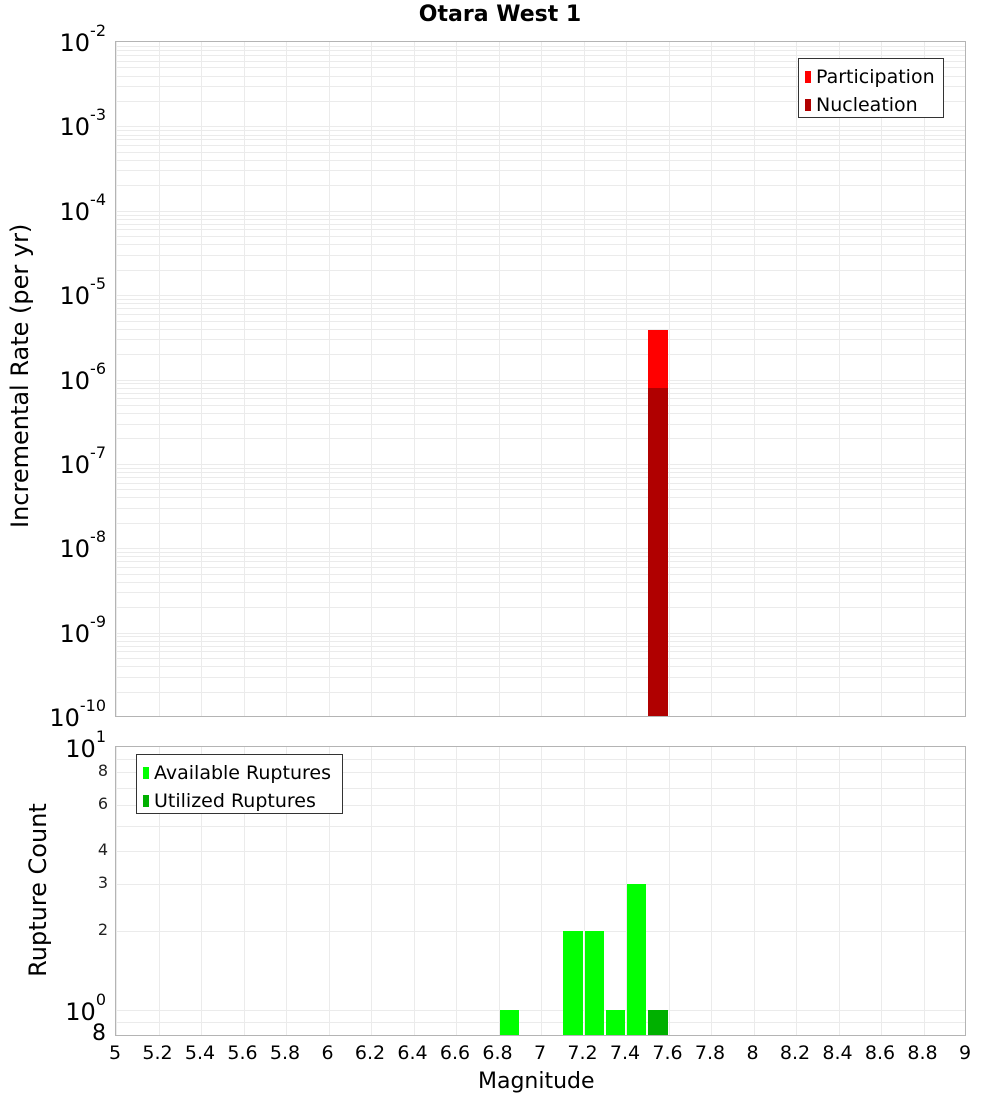  Describe the element at coordinates (235, 801) in the screenshot. I see `legend-label: Utilized Ruptures` at that location.